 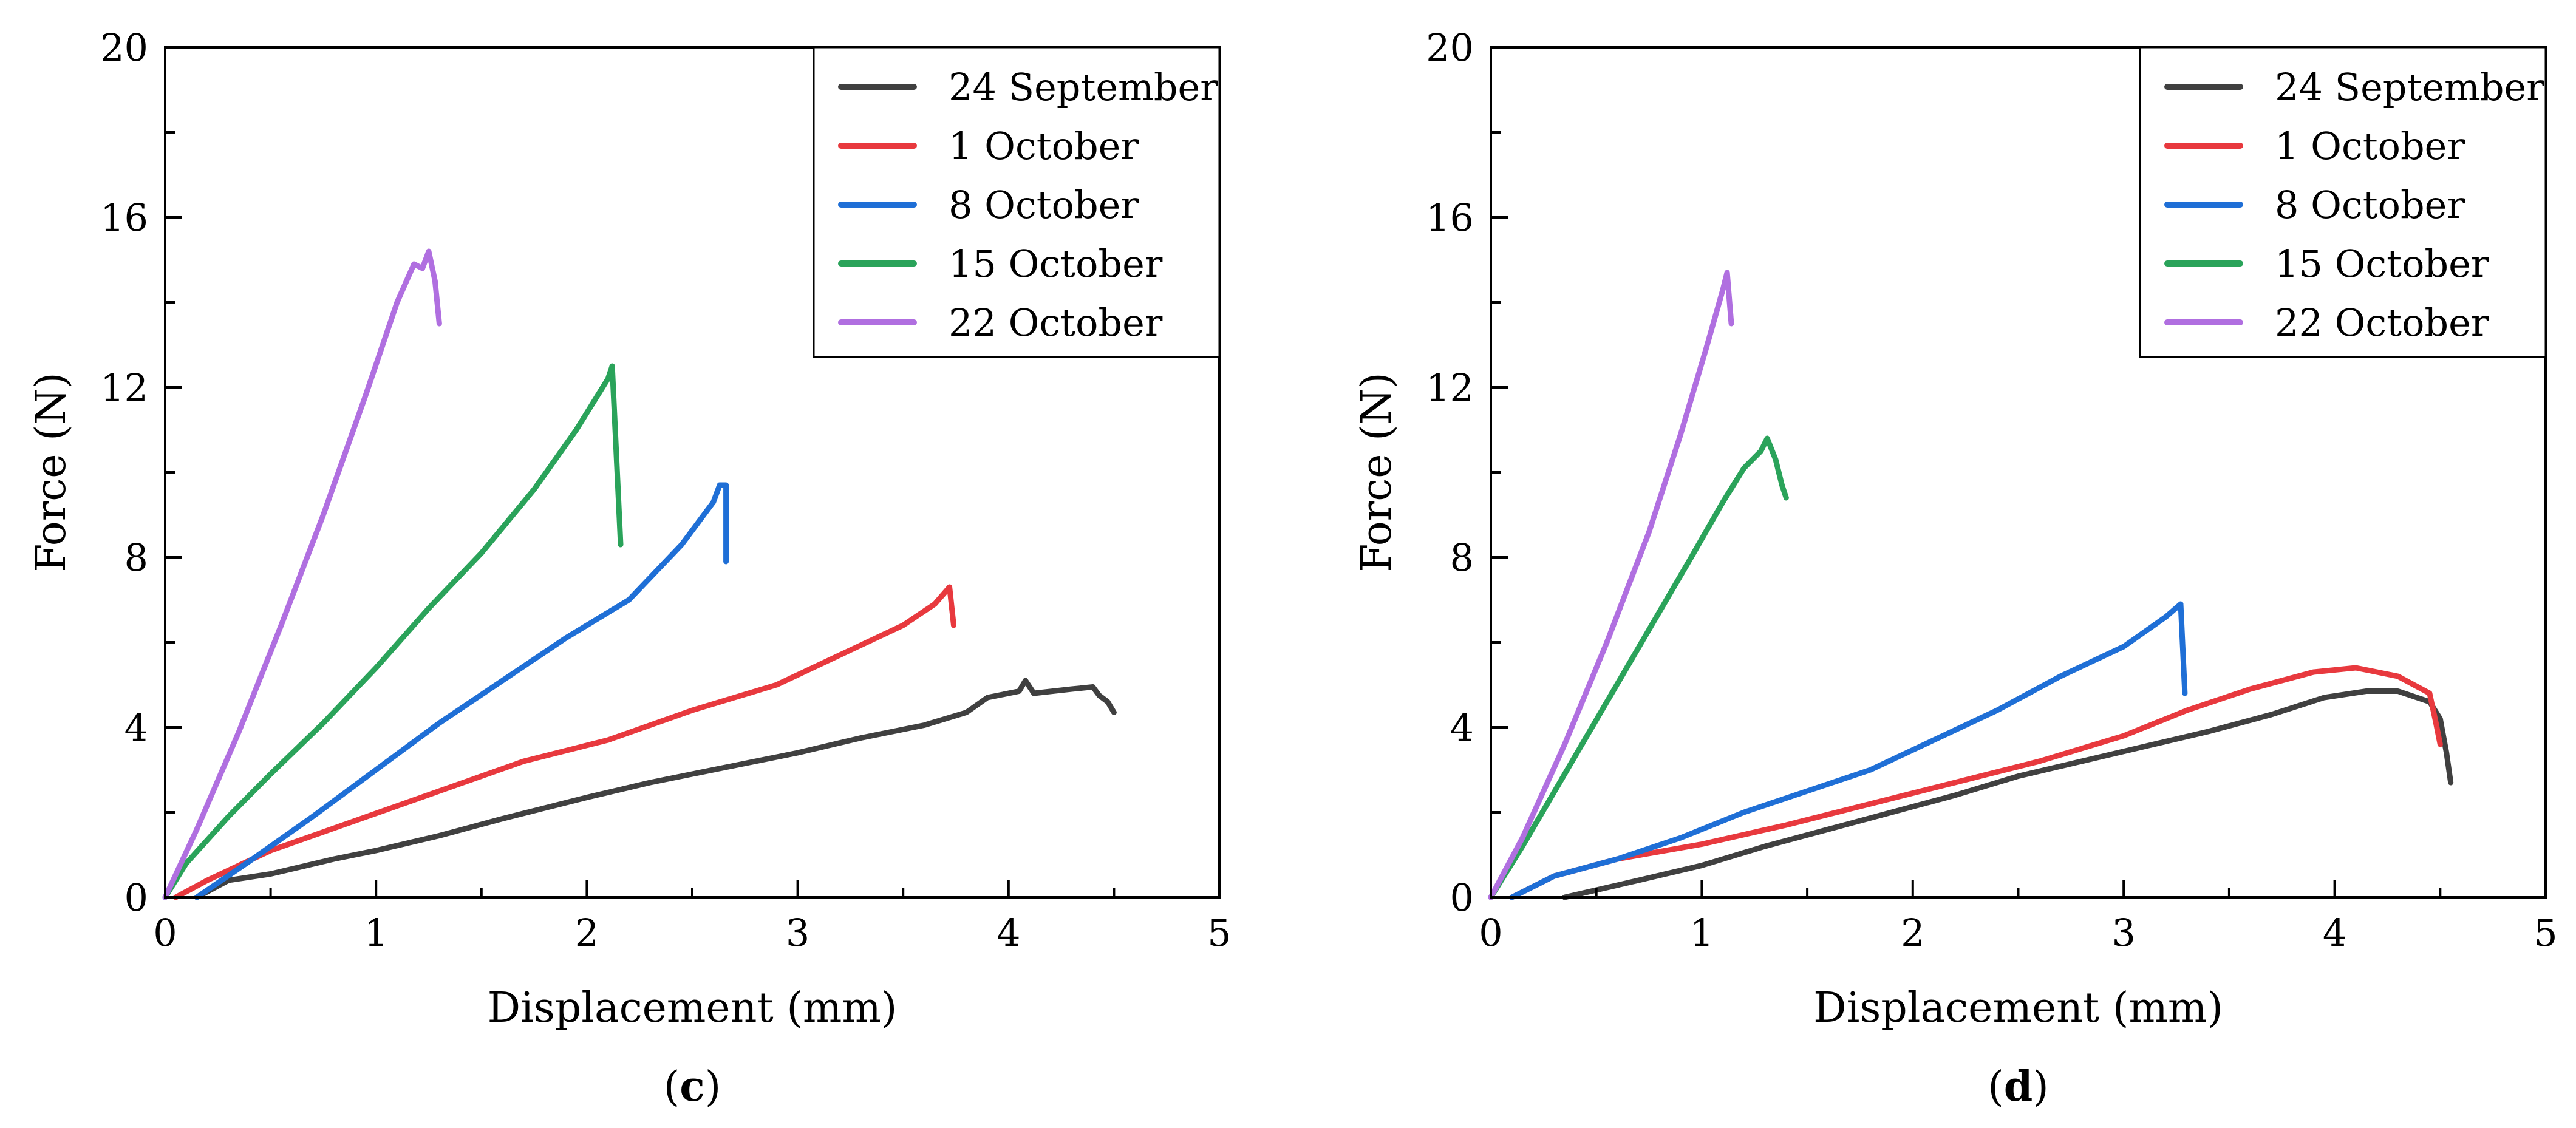 I want to click on panel-label: (c), so click(x=692, y=1086).